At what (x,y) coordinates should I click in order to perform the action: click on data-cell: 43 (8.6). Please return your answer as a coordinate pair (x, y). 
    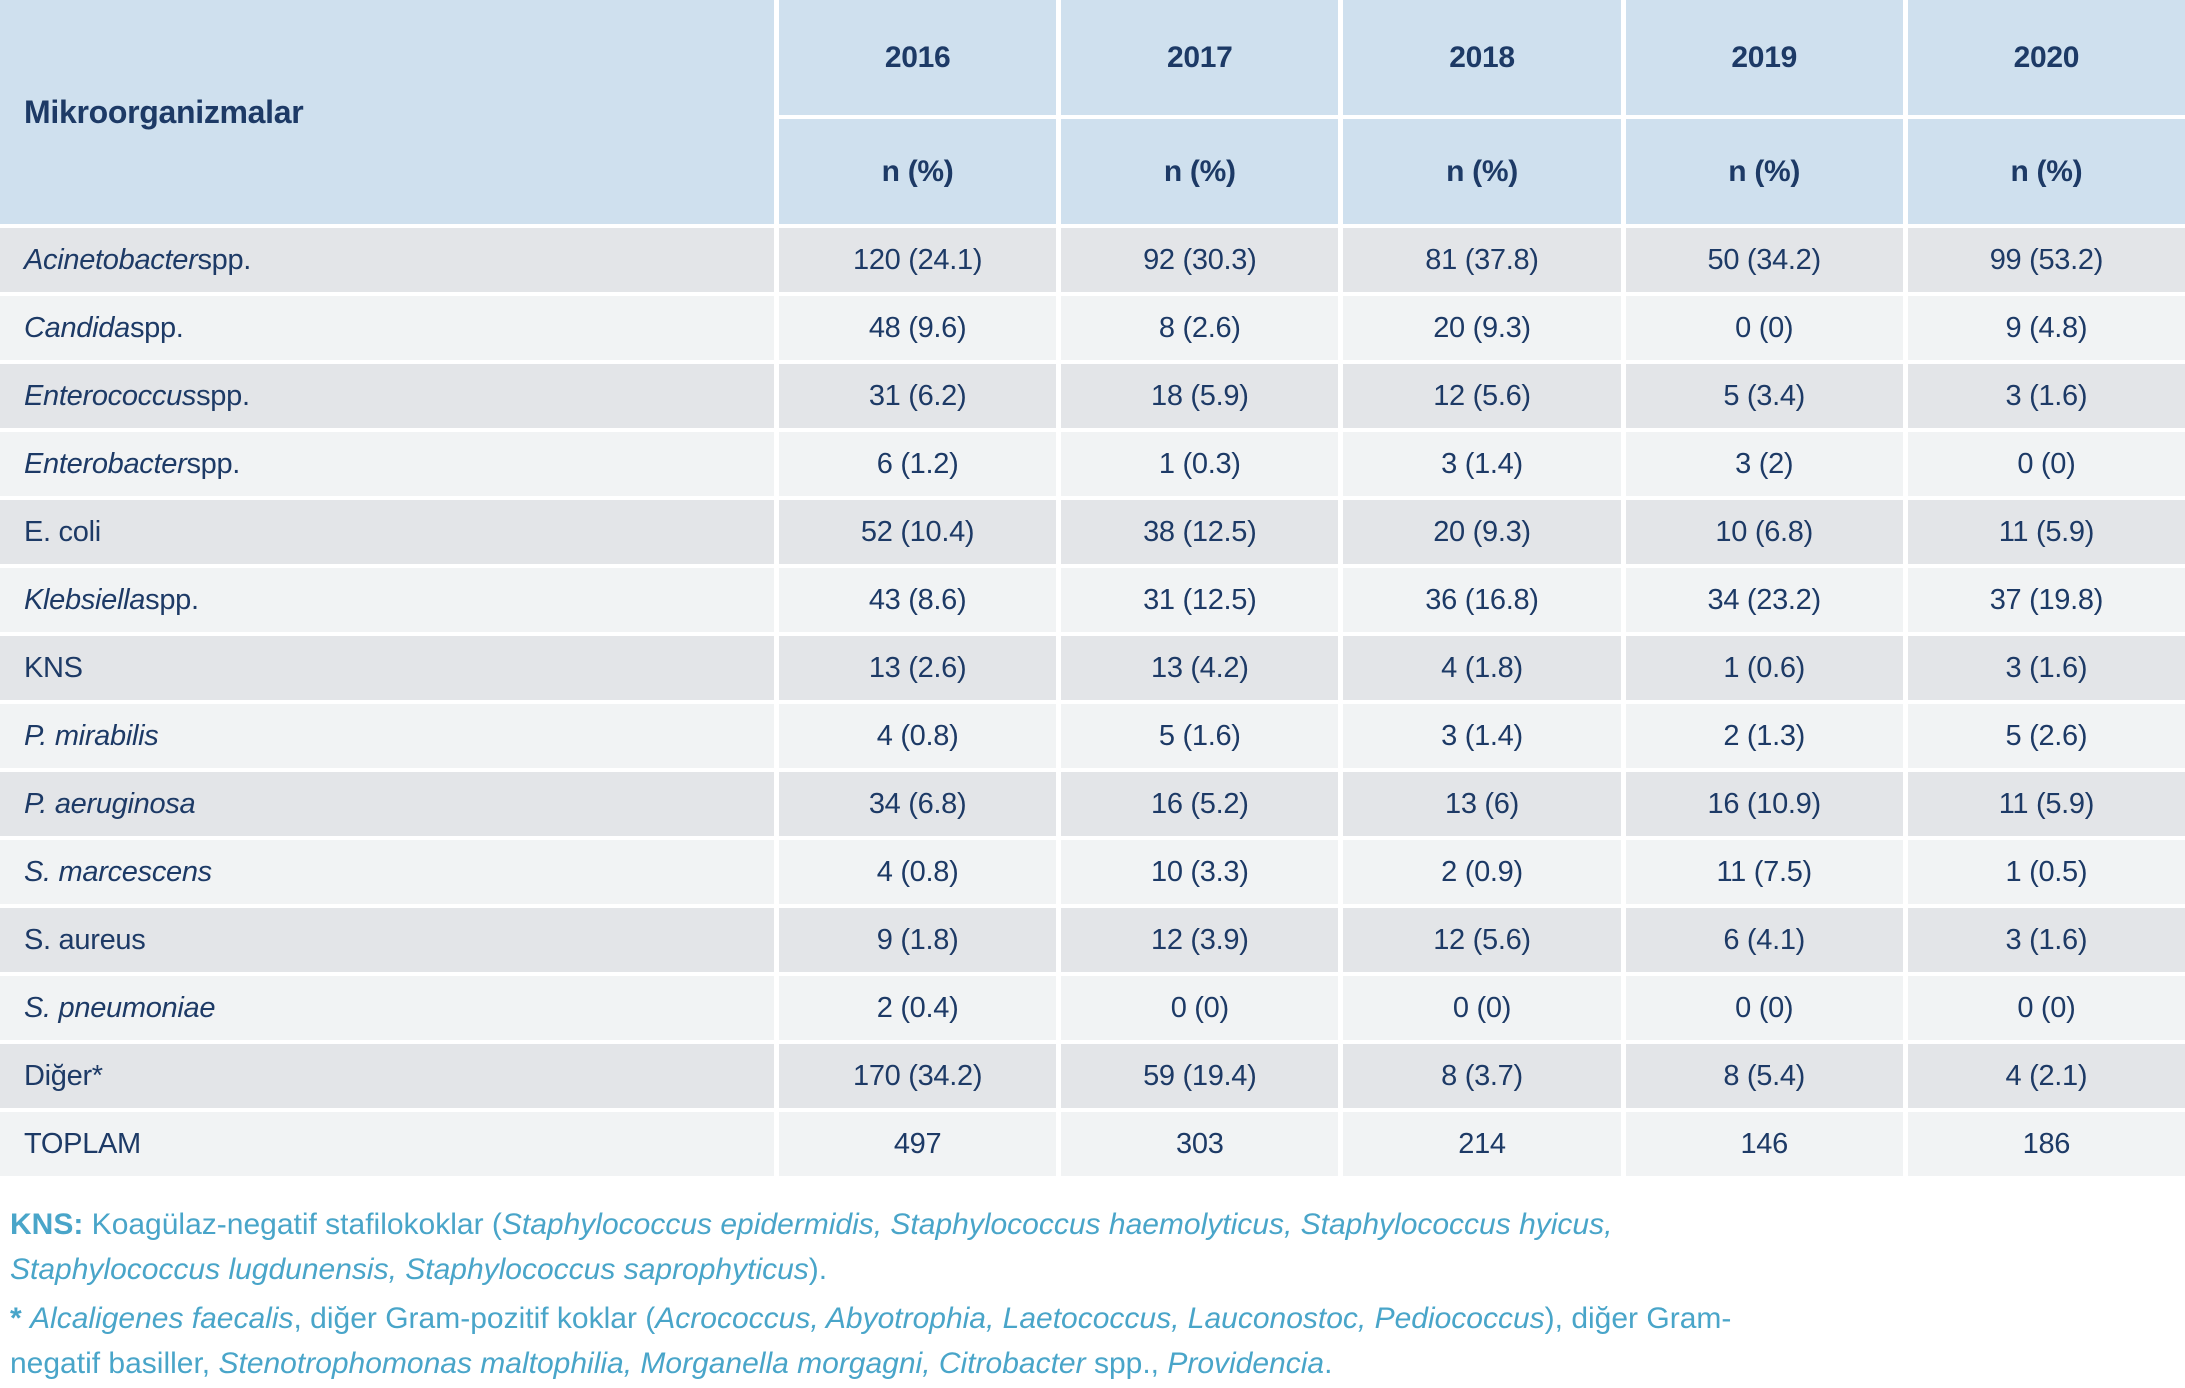
    Looking at the image, I should click on (918, 600).